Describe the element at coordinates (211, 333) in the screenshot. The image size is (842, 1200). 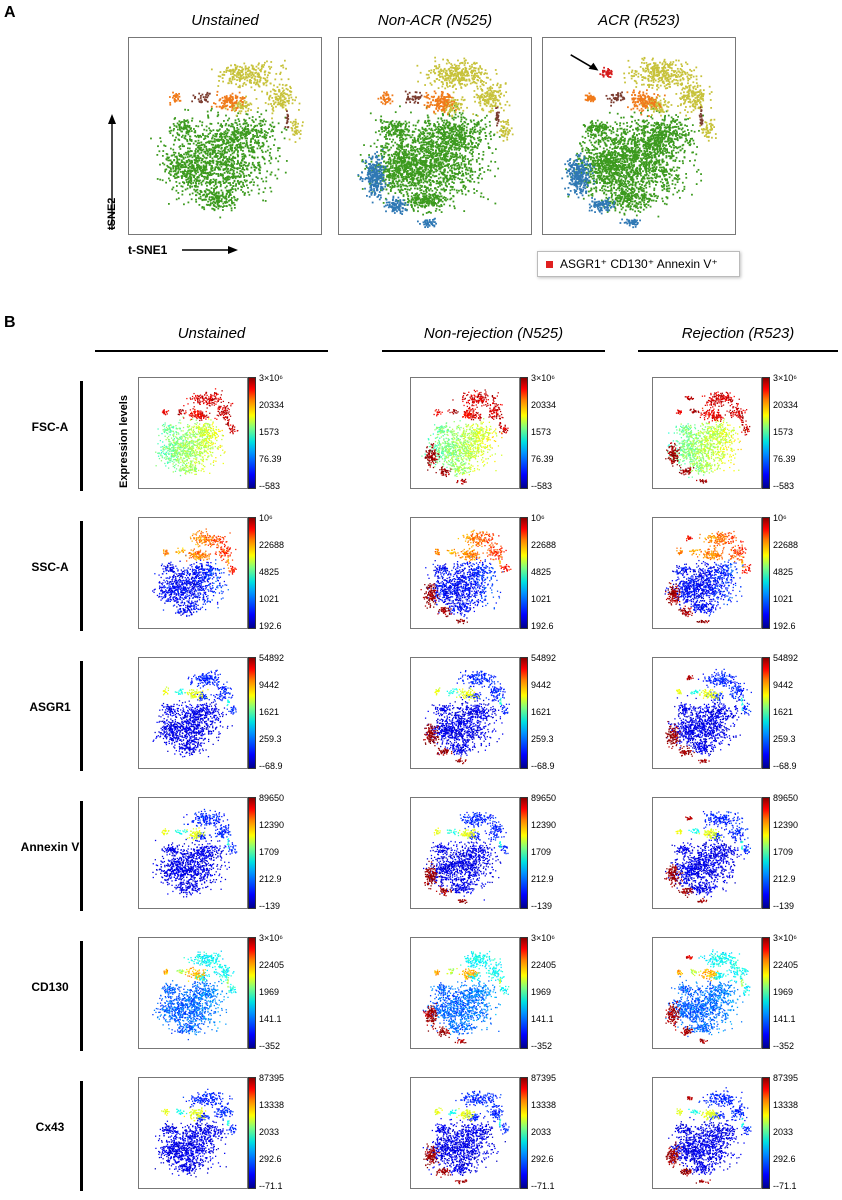
I see `panel-b-col-title-unstained: Unstained` at that location.